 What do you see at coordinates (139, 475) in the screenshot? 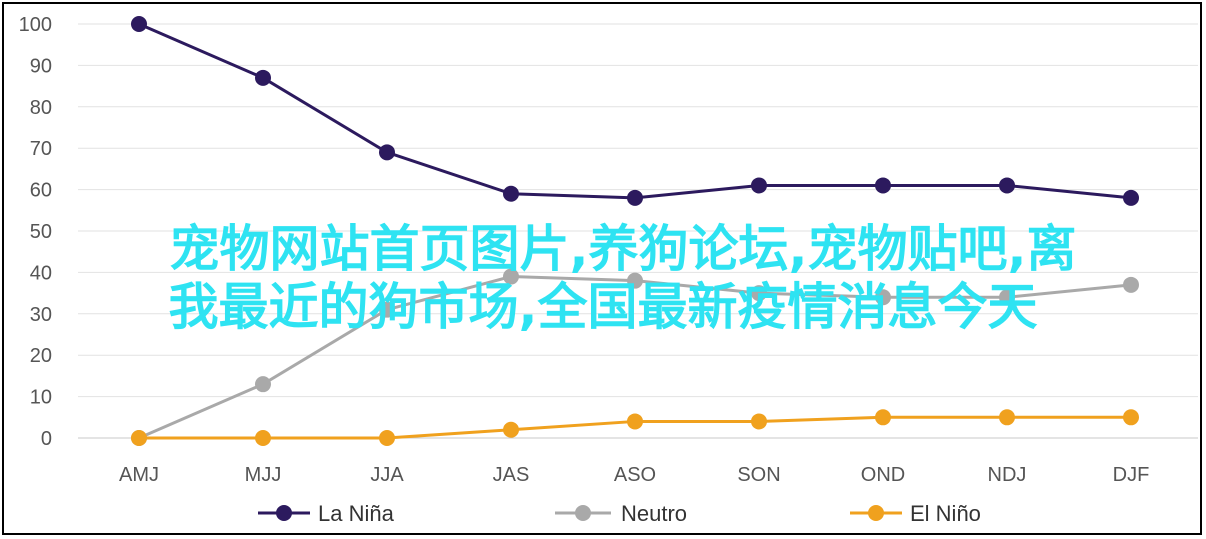
I see `x-tick-label: AMJ` at bounding box center [139, 475].